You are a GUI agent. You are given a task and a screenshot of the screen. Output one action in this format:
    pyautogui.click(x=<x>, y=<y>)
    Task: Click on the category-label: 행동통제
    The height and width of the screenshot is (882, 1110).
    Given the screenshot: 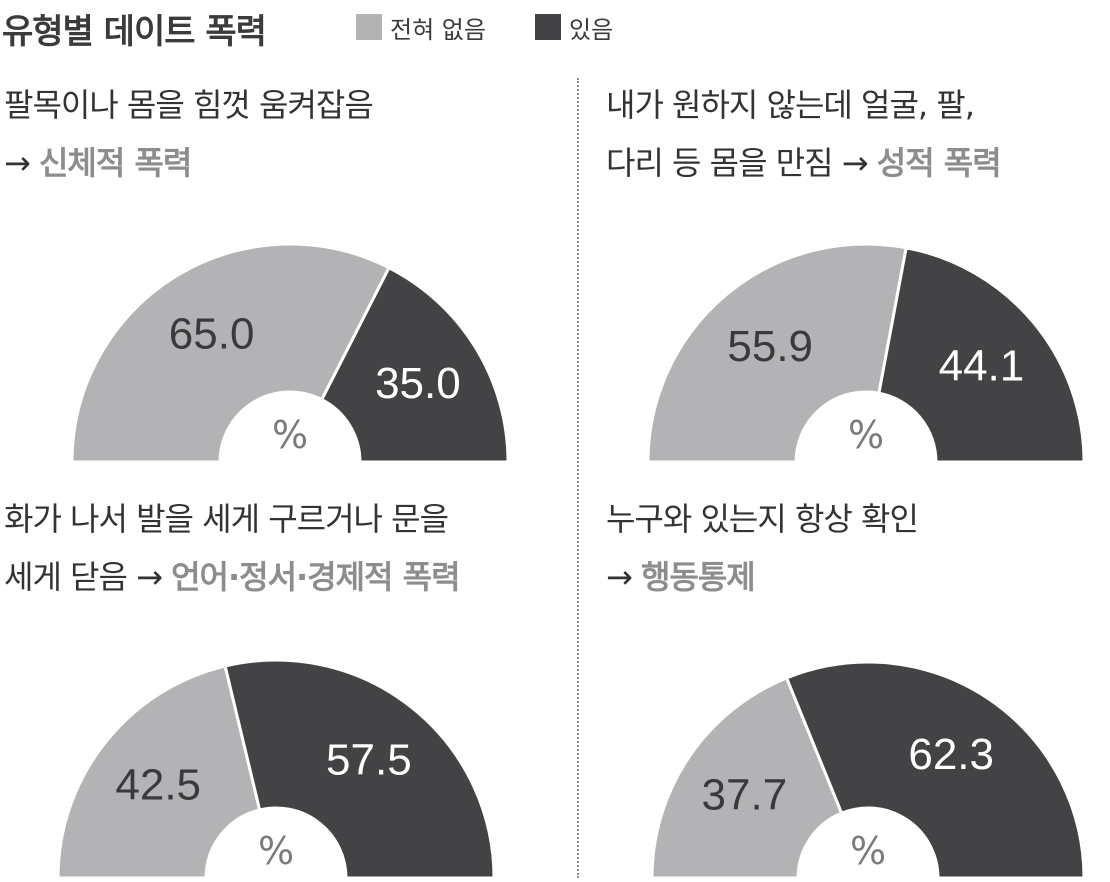 What is the action you would take?
    pyautogui.click(x=698, y=577)
    